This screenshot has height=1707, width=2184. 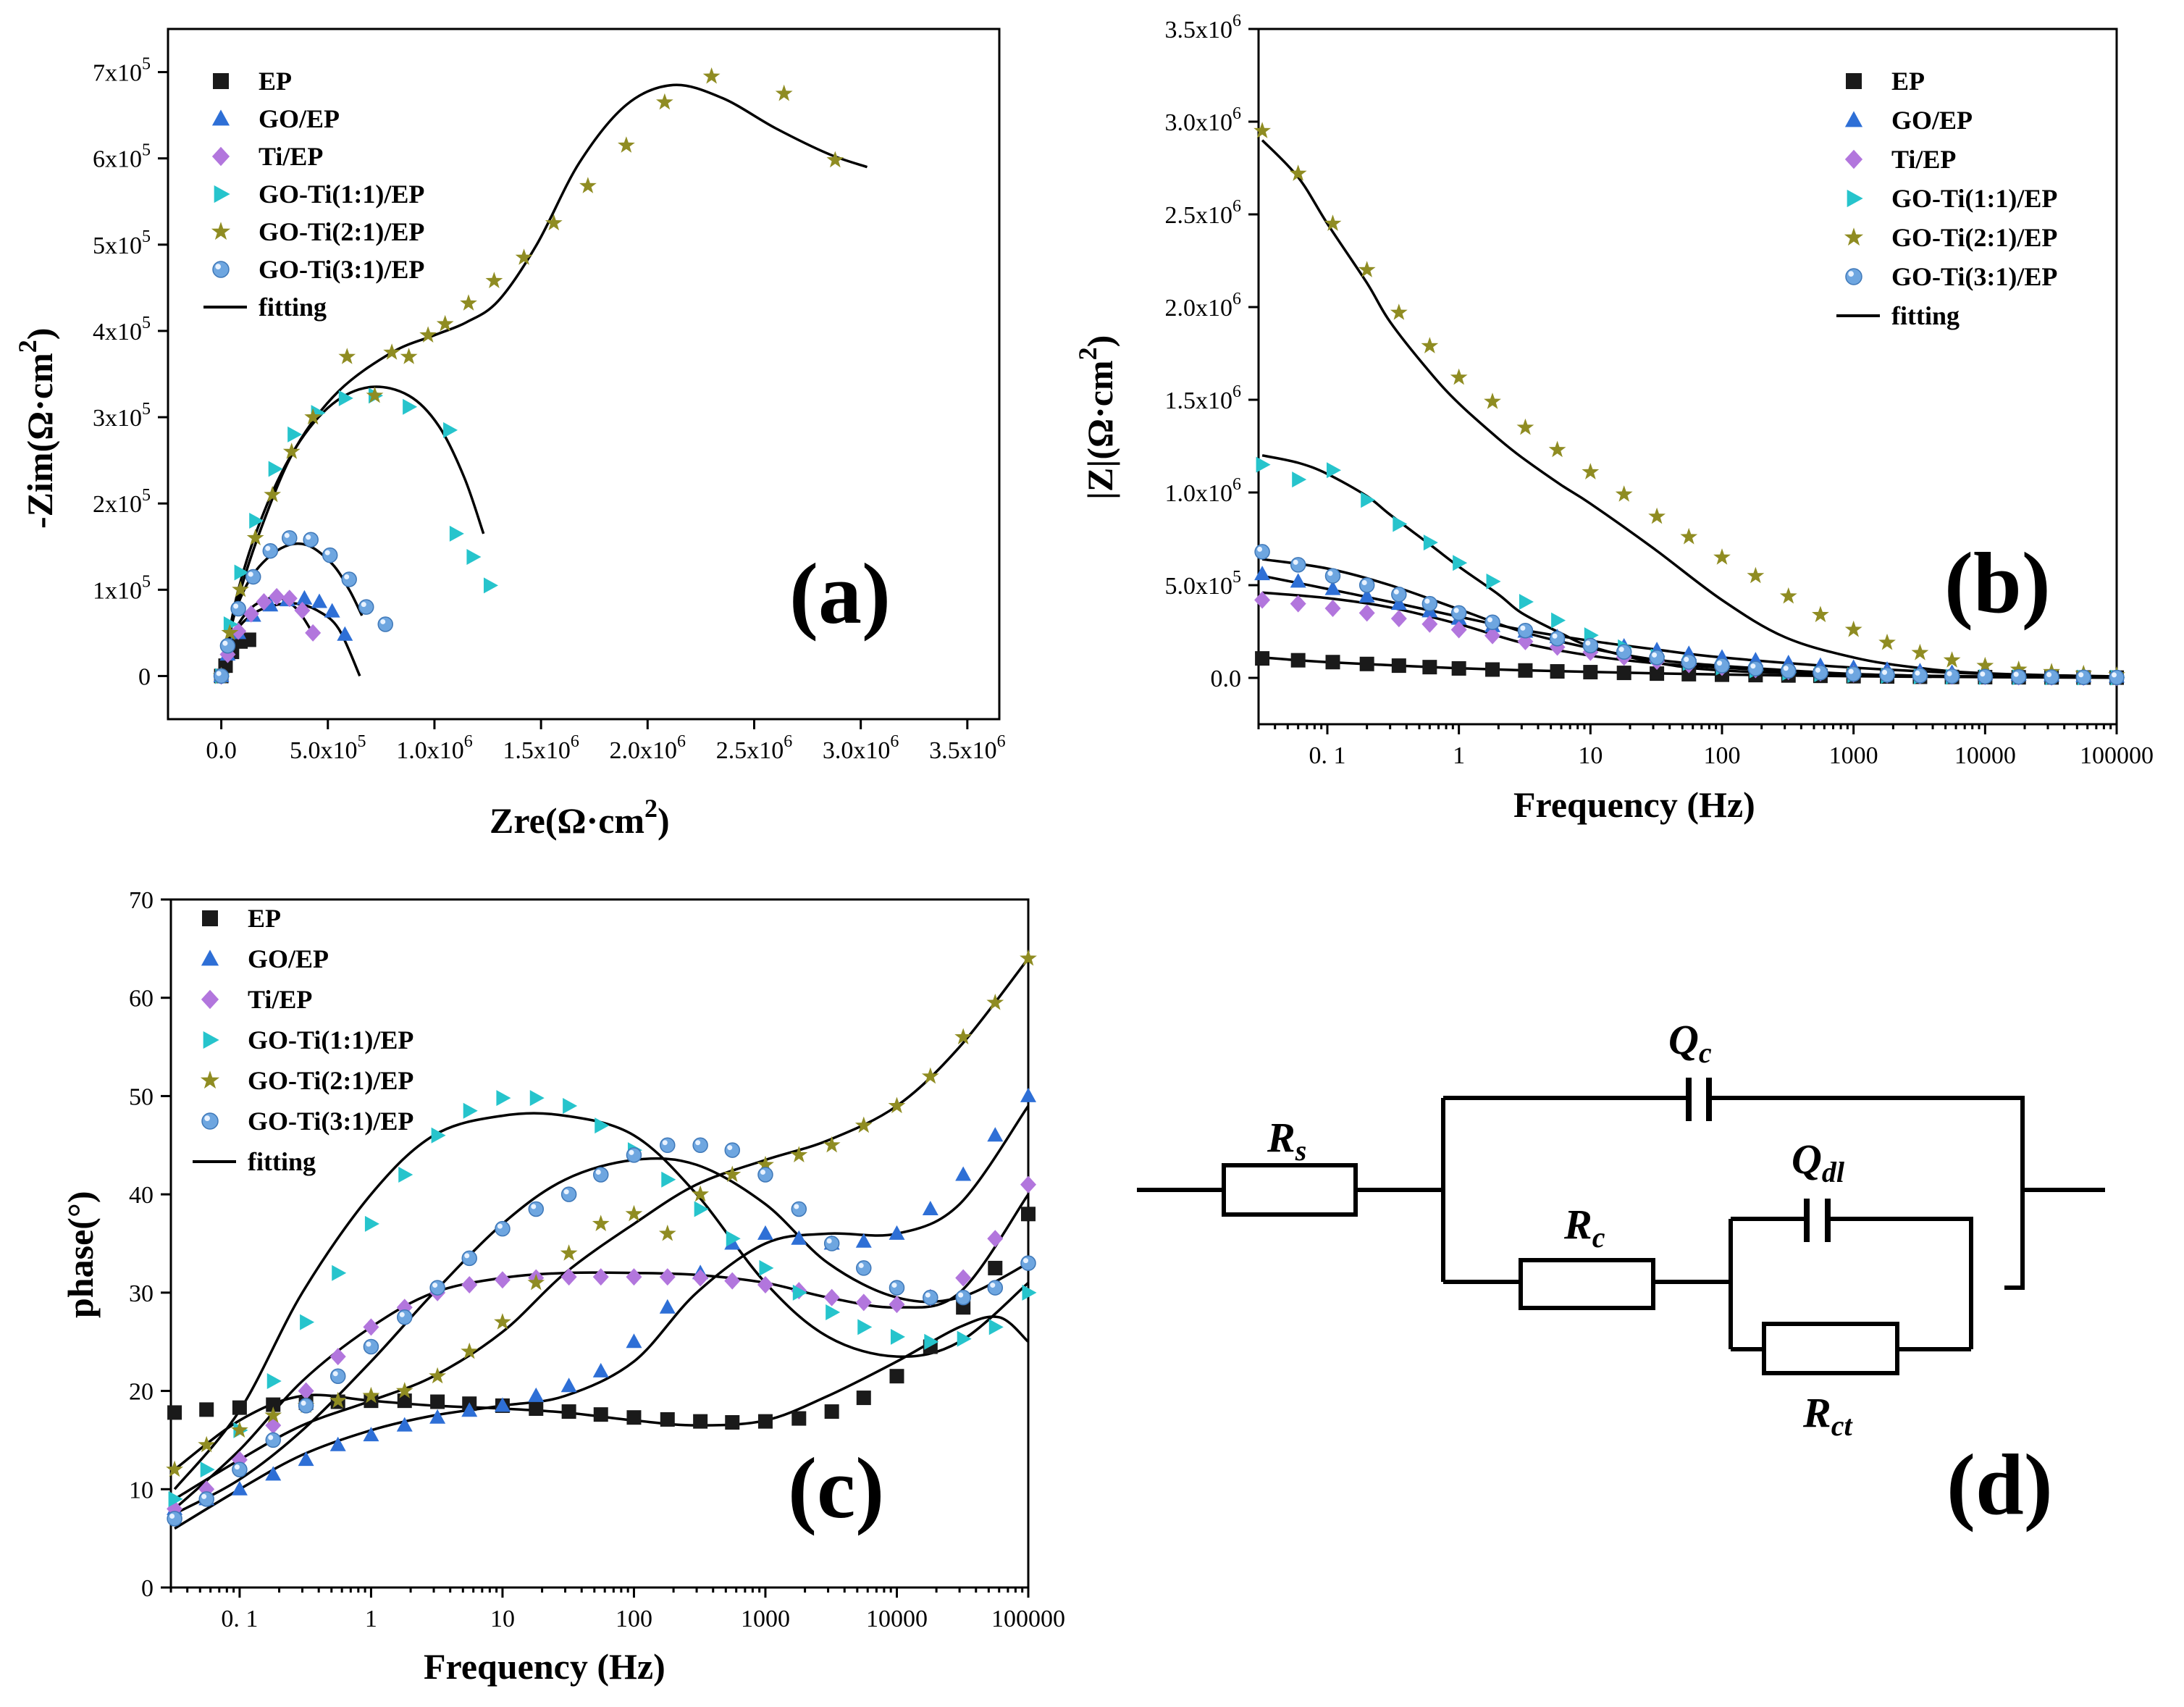 I want to click on legend-marker-a-ep, so click(x=221, y=81).